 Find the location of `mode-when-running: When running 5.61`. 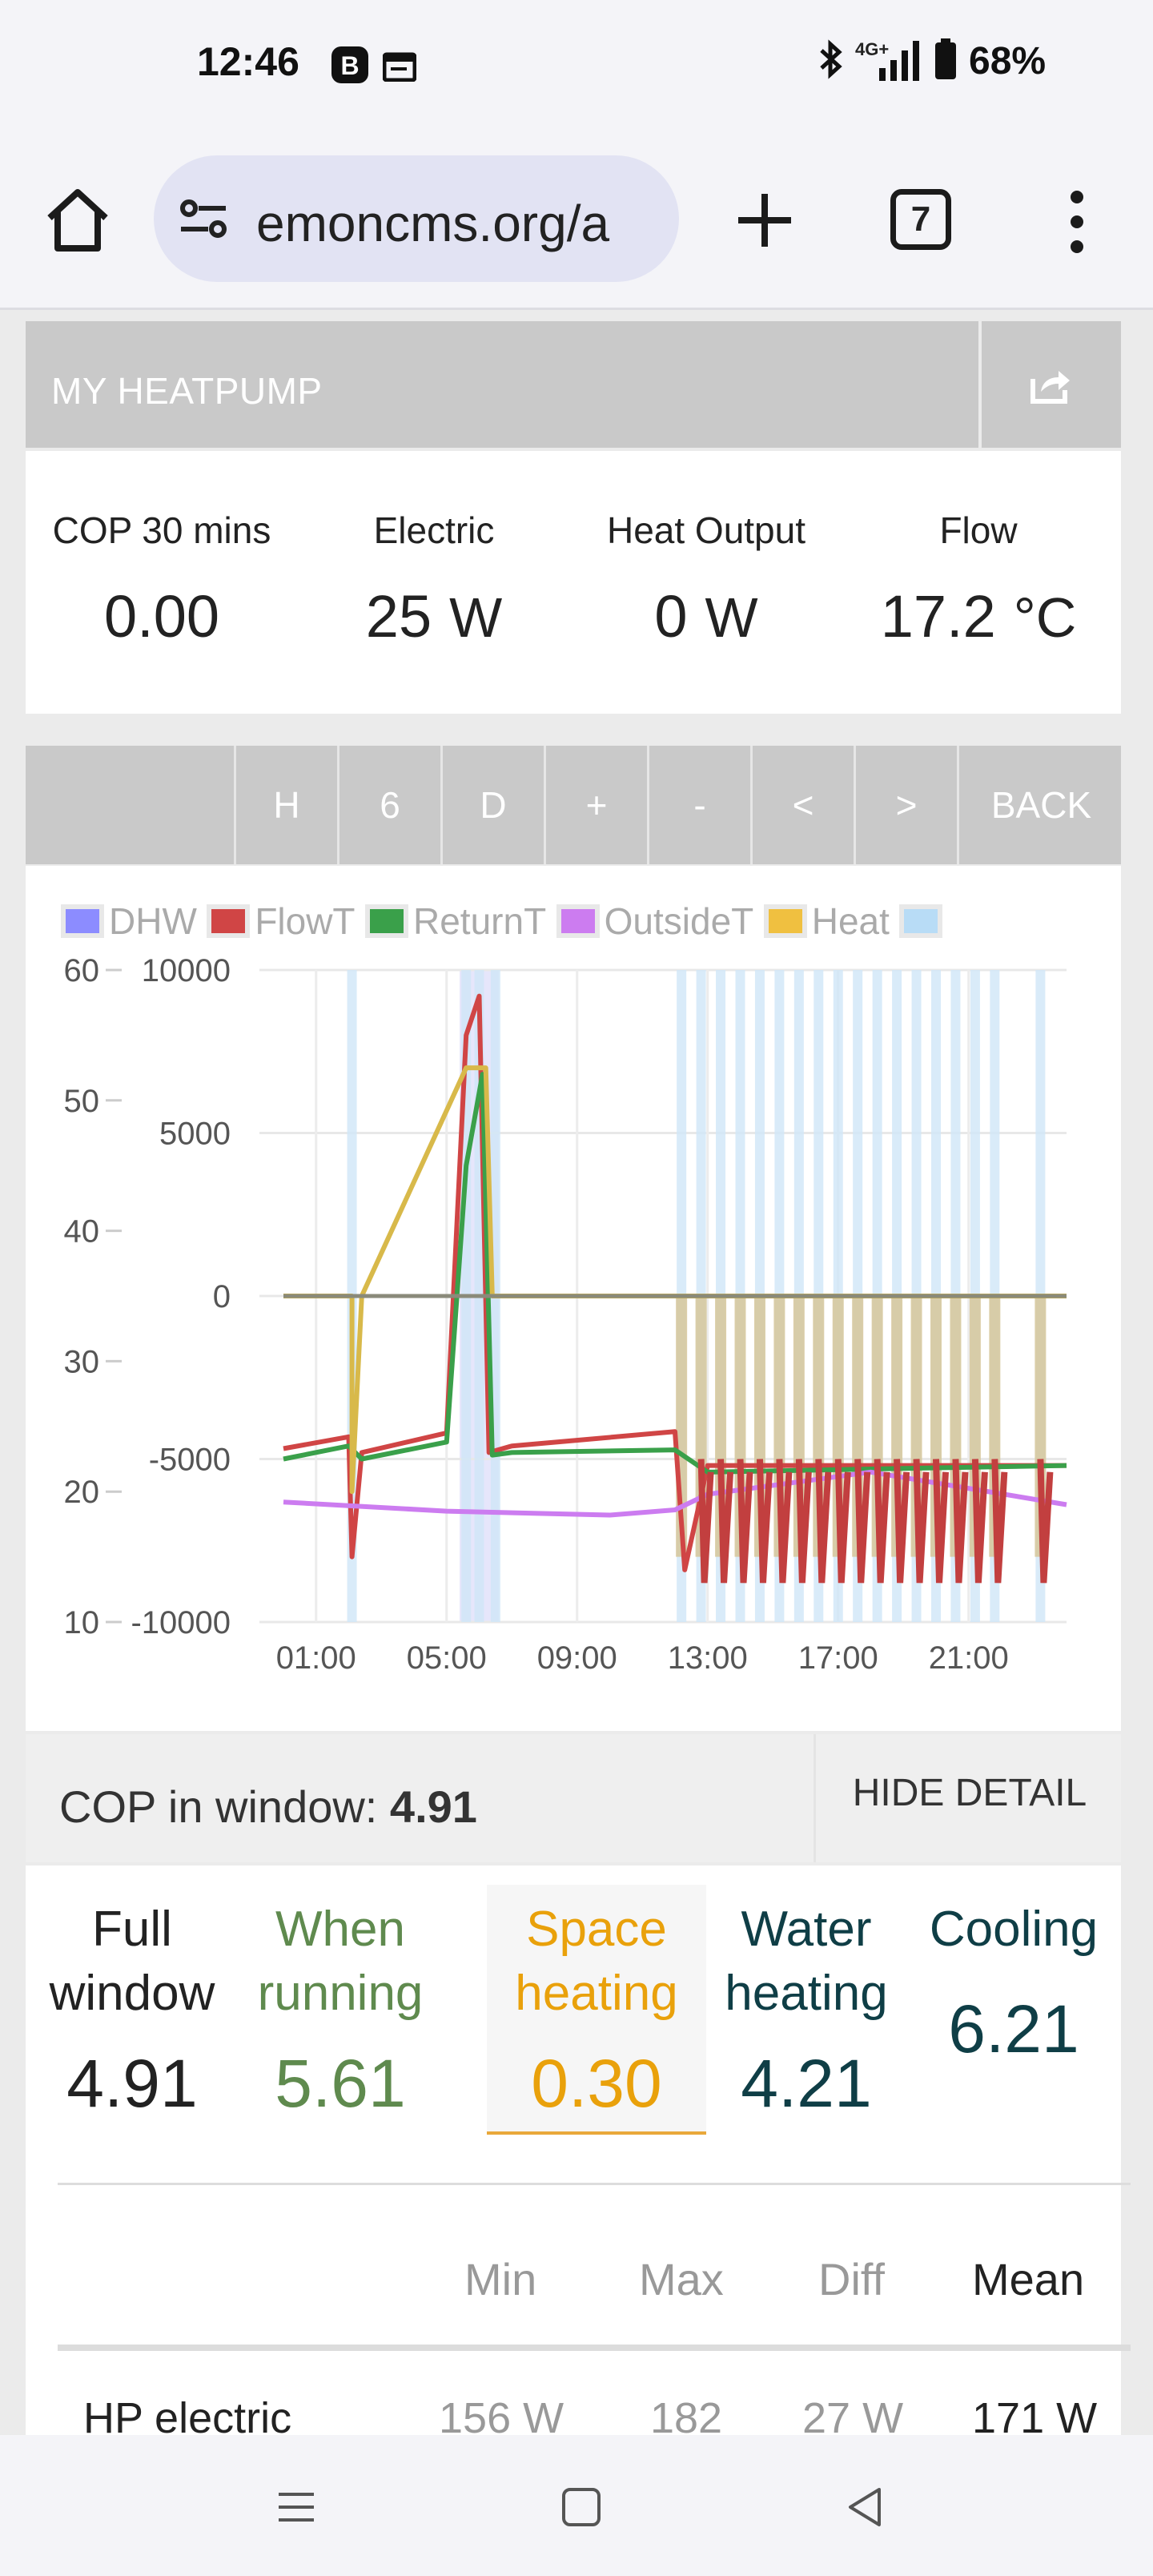

mode-when-running: When running 5.61 is located at coordinates (340, 2011).